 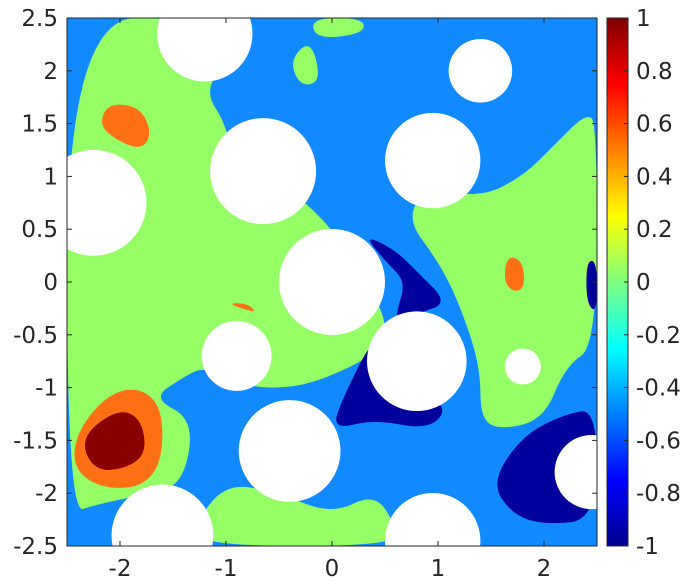 I want to click on colorbar: 1 0.8 0.6 0.4 0.2 0 -0.2 -0.4 -0.6 -0.8 -1, so click(x=643, y=283).